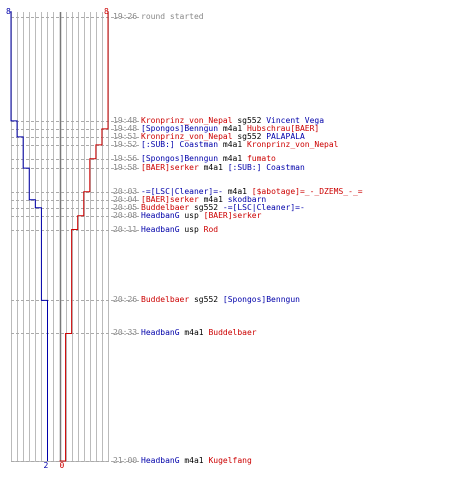 The height and width of the screenshot is (500, 450). Describe the element at coordinates (8, 11) in the screenshot. I see `blue-team-start-count: 8` at that location.